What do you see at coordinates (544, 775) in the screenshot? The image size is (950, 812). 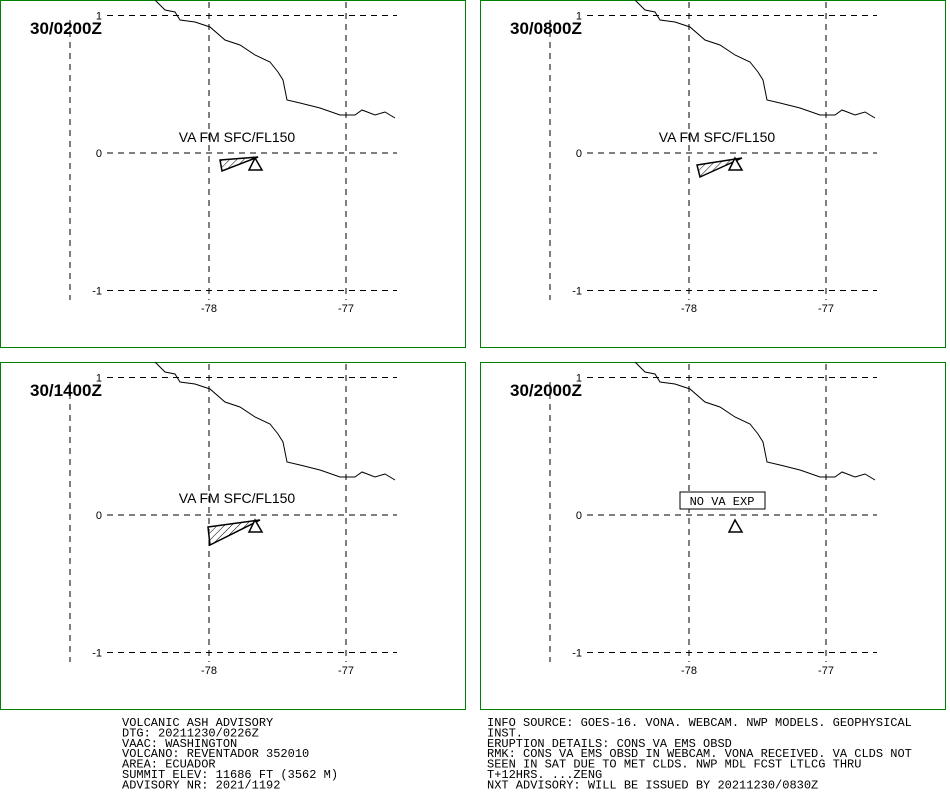 I see `advisory-line: T+12HRS. ...ZENG` at bounding box center [544, 775].